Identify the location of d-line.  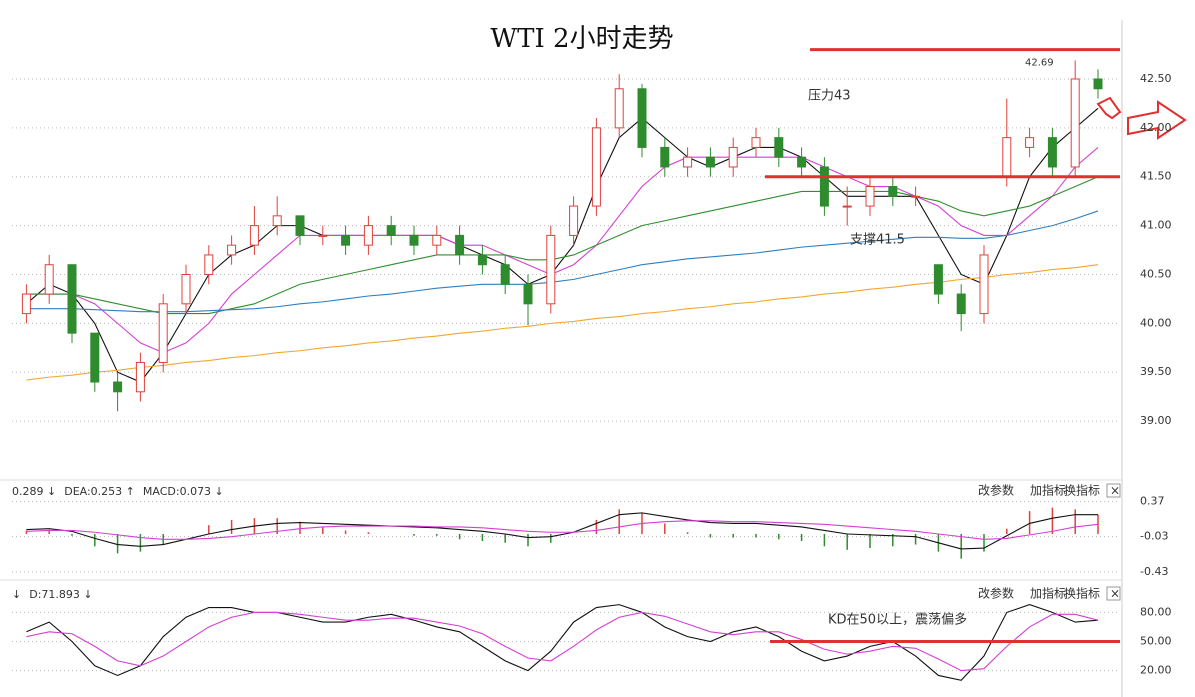
(562, 641).